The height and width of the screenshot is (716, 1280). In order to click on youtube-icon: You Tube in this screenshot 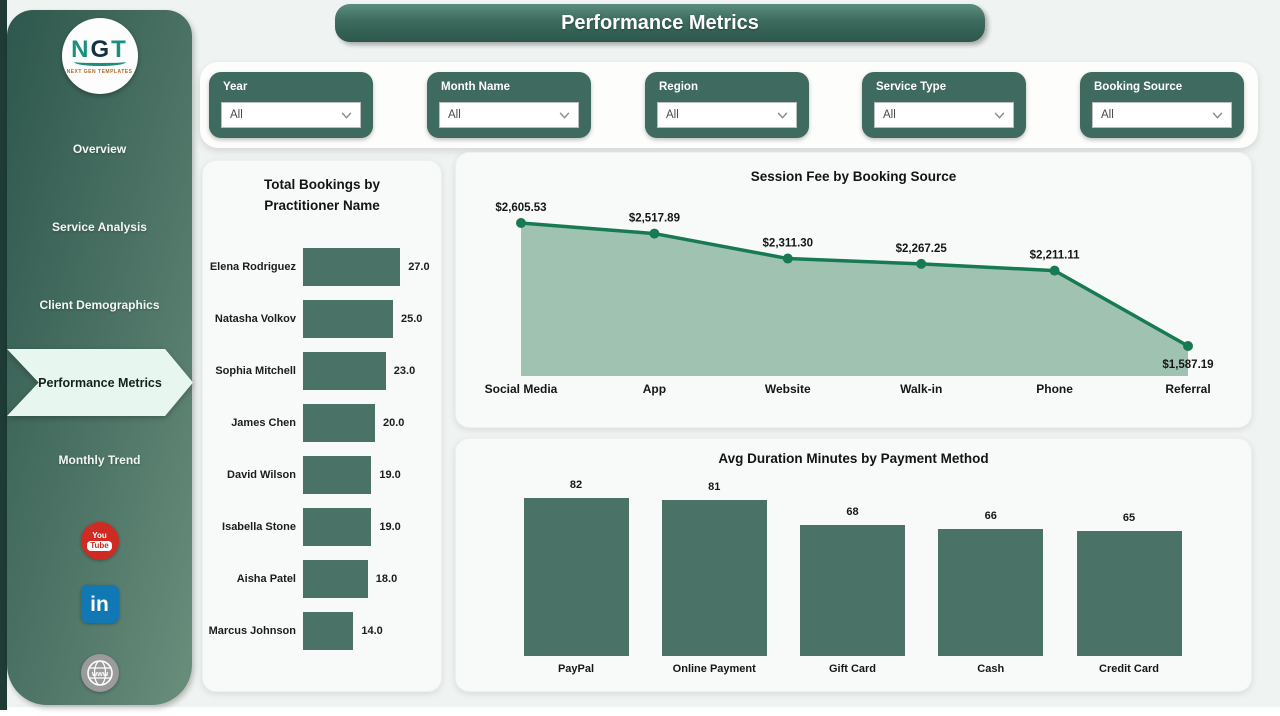, I will do `click(99, 541)`.